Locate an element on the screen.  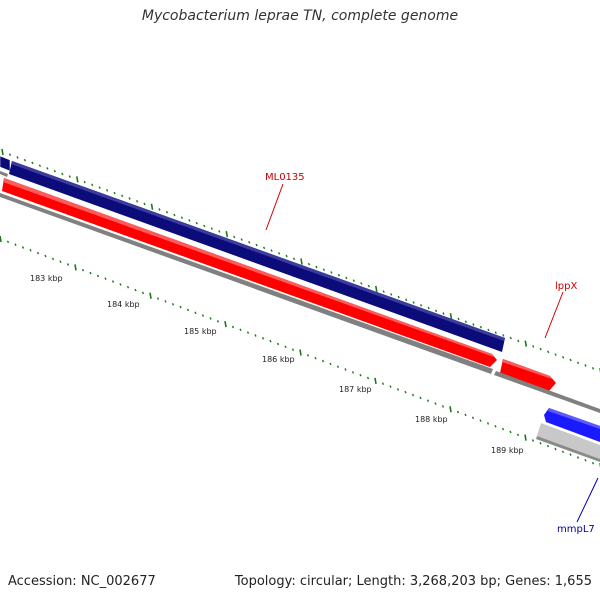
gene-label-lppx: lppX is located at coordinates (566, 286).